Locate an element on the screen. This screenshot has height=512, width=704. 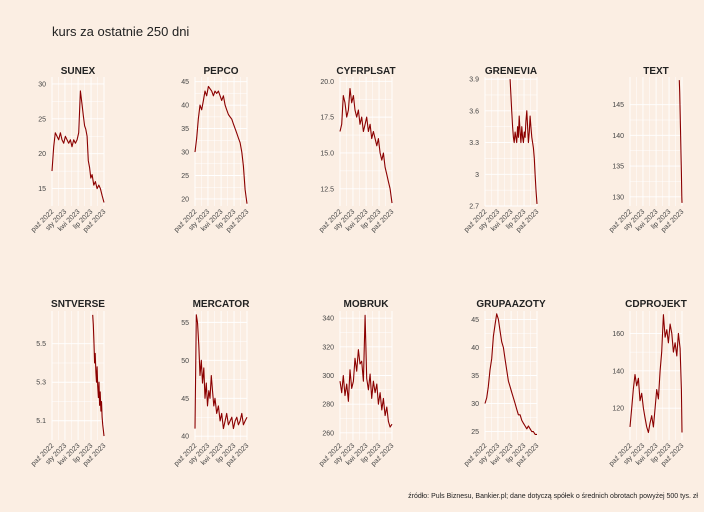
series-line-grupaazoty is located at coordinates (510, 374).